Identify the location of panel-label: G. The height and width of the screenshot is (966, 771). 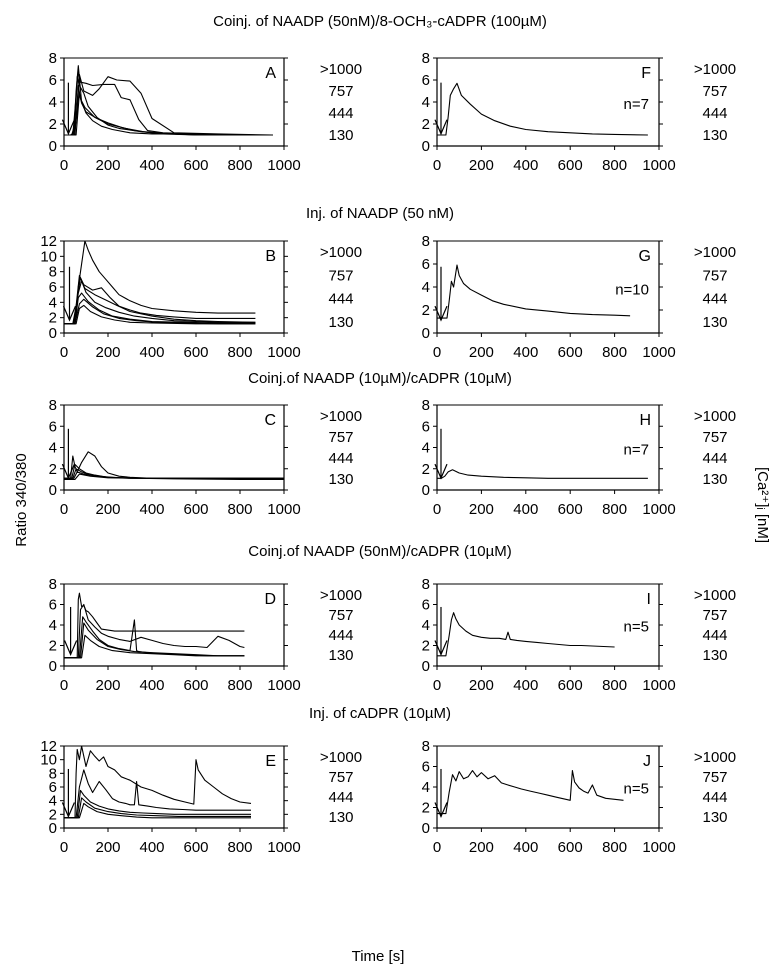
(645, 256).